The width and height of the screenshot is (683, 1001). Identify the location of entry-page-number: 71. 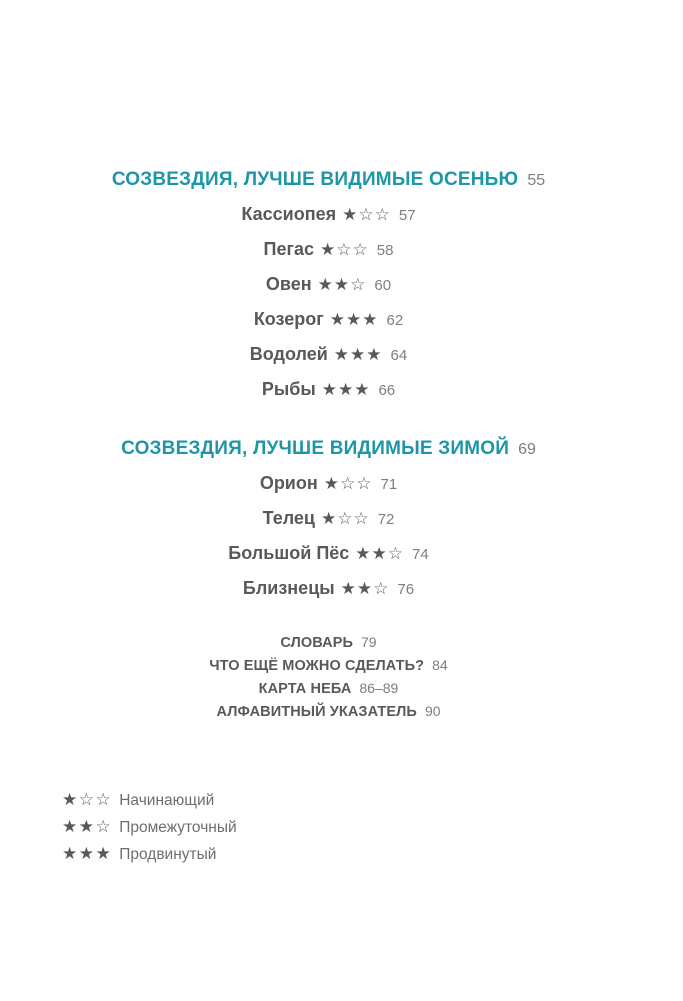
(389, 484).